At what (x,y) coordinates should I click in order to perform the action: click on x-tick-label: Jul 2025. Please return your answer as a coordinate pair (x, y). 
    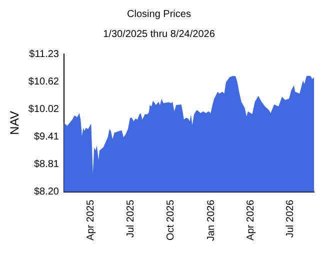
    Looking at the image, I should click on (130, 218).